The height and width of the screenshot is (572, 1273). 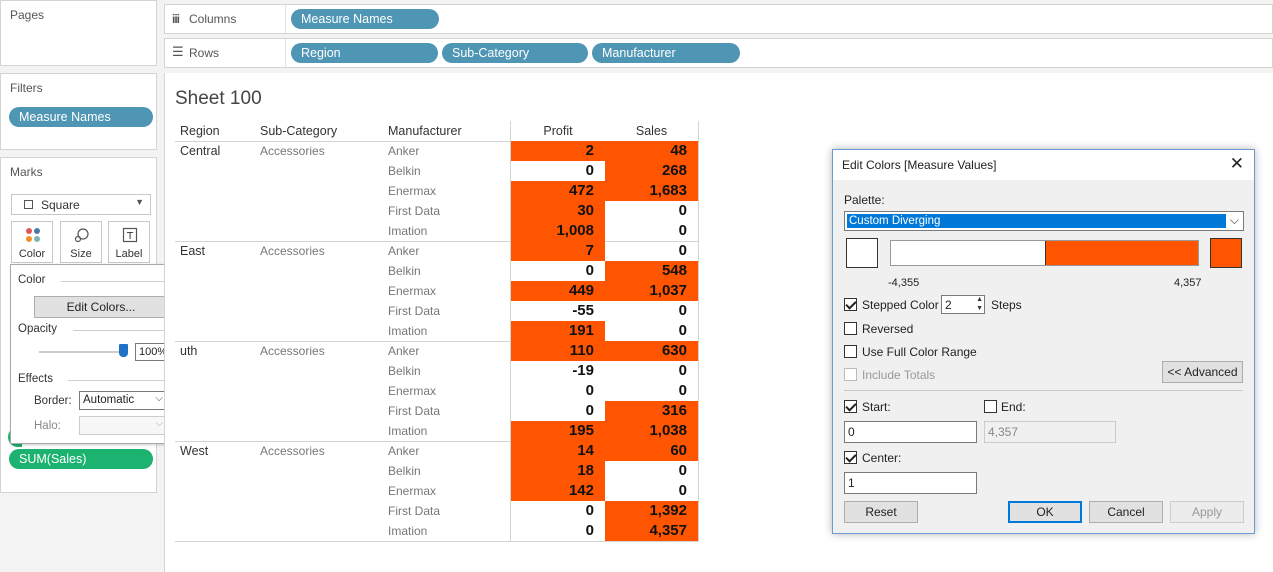 What do you see at coordinates (129, 242) in the screenshot?
I see `marks-label-button: T Label` at bounding box center [129, 242].